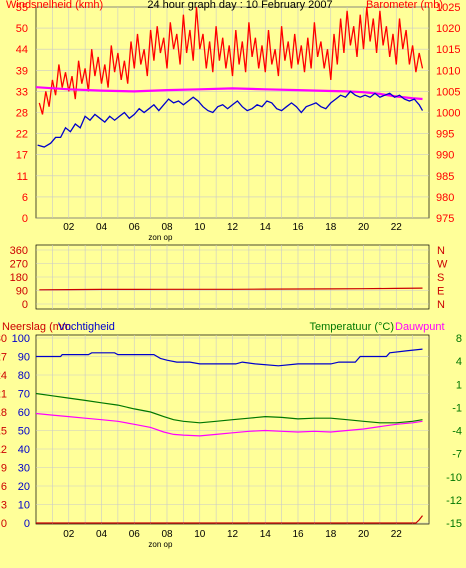  Describe the element at coordinates (4, 487) in the screenshot. I see `rain-tick-label: 6` at that location.